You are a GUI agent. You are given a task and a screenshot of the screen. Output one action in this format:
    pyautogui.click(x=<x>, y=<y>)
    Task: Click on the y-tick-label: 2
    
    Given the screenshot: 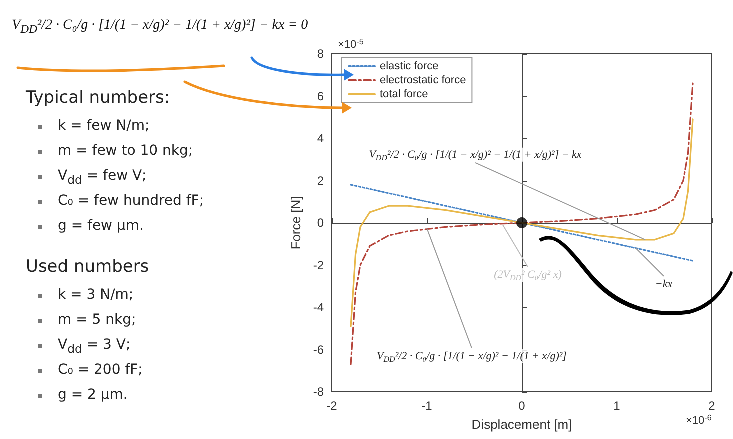 What is the action you would take?
    pyautogui.click(x=320, y=181)
    